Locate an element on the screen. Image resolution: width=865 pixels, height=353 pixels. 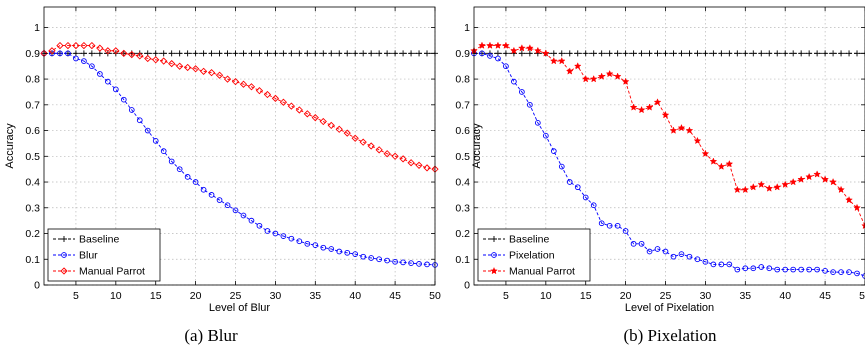
y-tick-label: 0.8 is located at coordinates (462, 80).